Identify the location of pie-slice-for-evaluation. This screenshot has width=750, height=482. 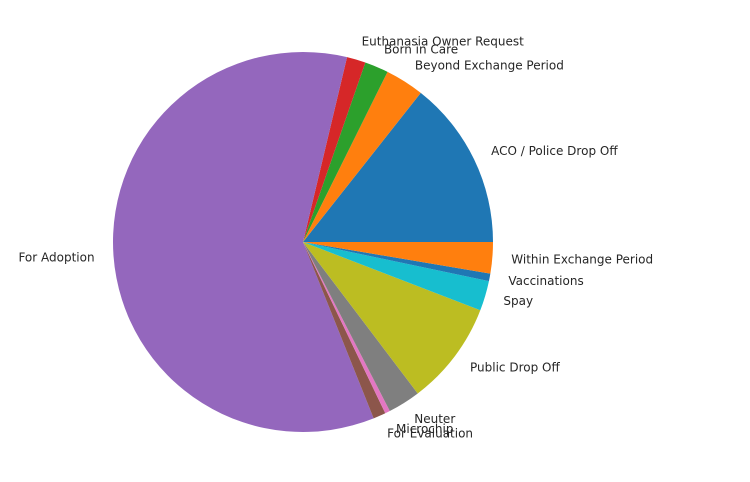
(344, 330).